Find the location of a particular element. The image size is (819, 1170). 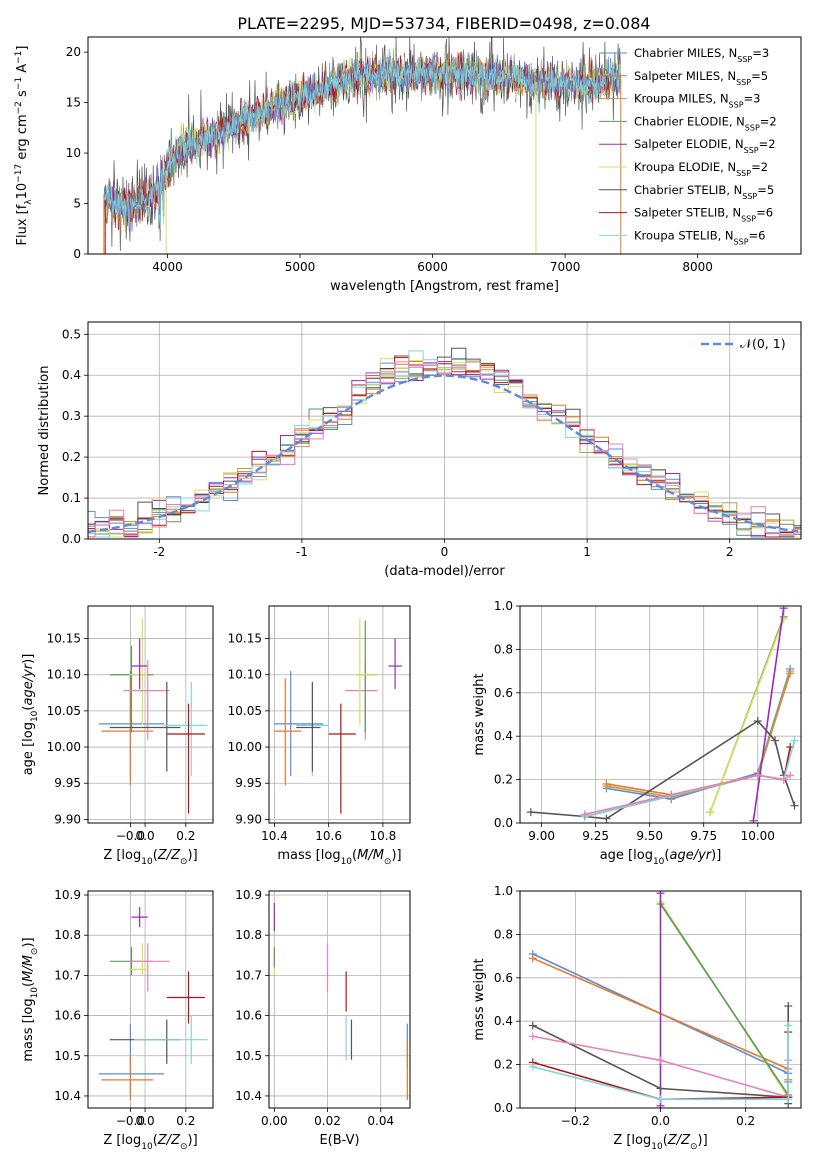

age_vs_Z-plot-area is located at coordinates (153, 716).